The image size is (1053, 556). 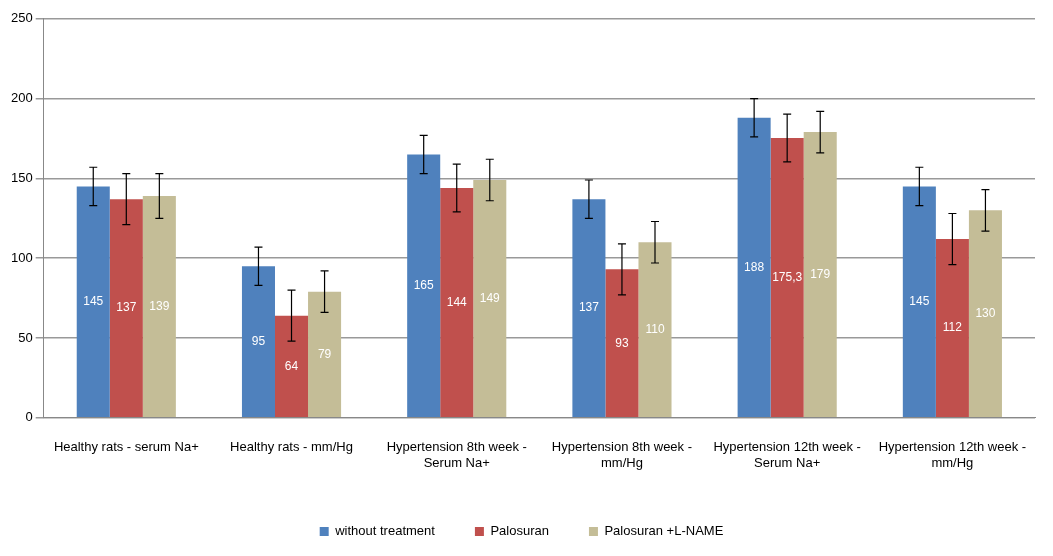 I want to click on data-label: 165, so click(x=424, y=285).